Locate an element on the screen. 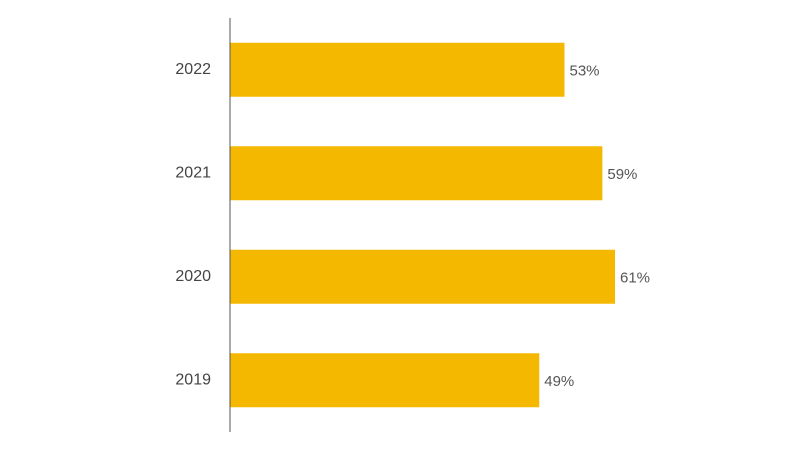 Image resolution: width=800 pixels, height=450 pixels. y-tick-label: 2019 is located at coordinates (193, 379).